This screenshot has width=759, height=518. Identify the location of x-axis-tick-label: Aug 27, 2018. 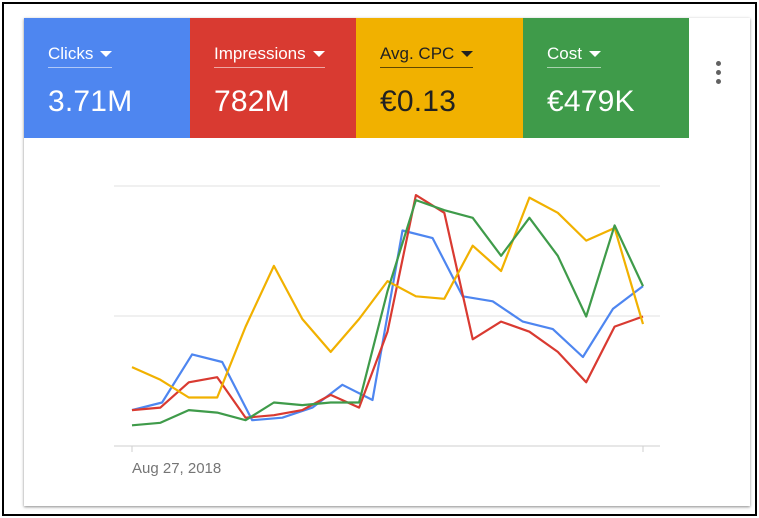
(177, 468).